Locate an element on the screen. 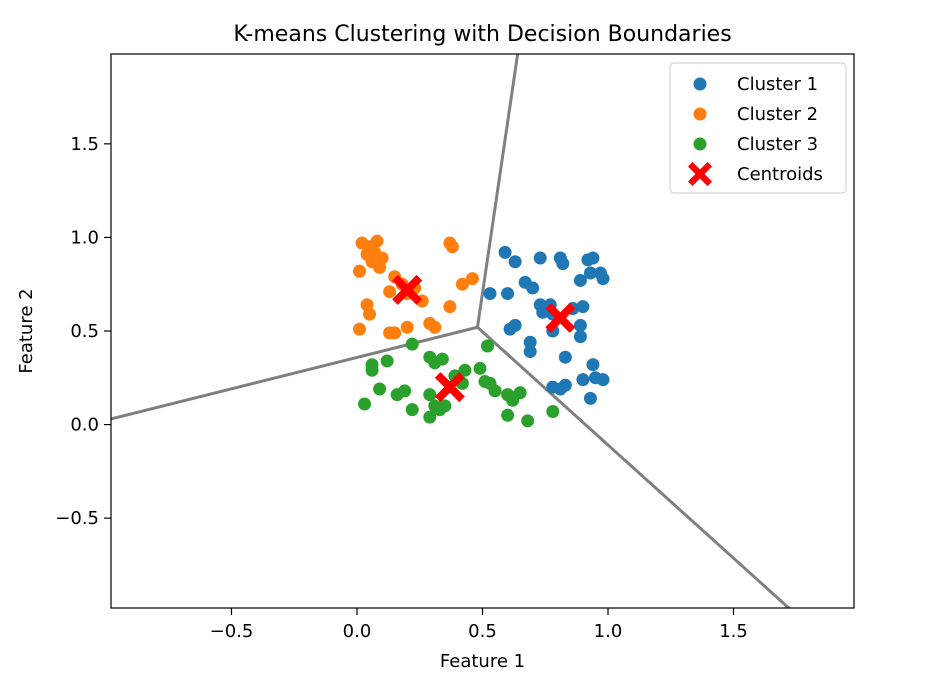 The width and height of the screenshot is (928, 682). y-tick-label: 0.5 is located at coordinates (84, 331).